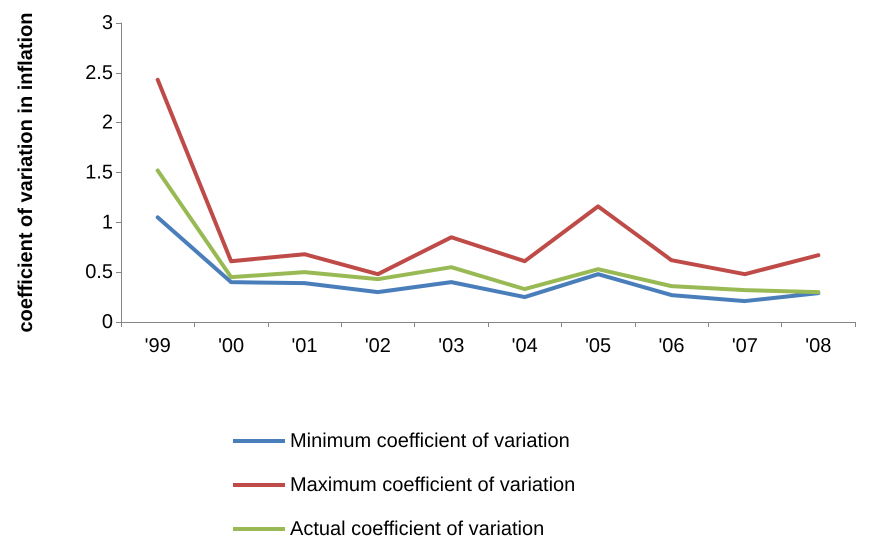 The width and height of the screenshot is (873, 549). Describe the element at coordinates (598, 346) in the screenshot. I see `x-tick-label: '05` at that location.